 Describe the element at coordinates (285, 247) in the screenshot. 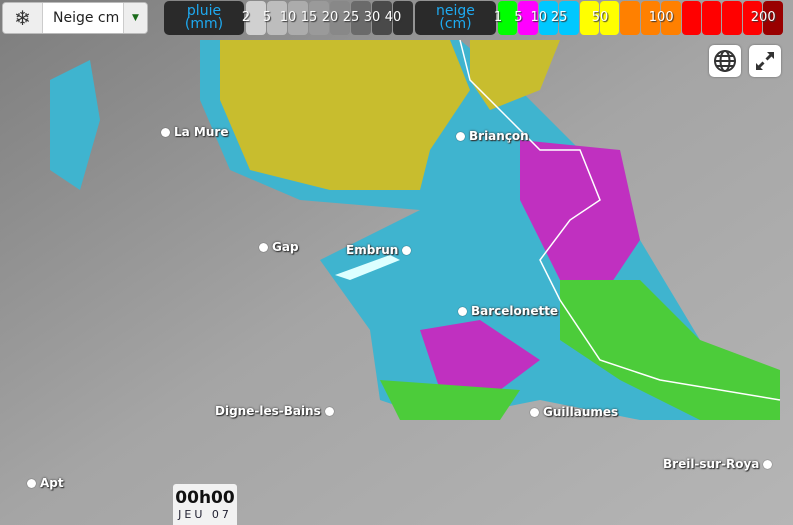

I see `city-label: Gap` at that location.